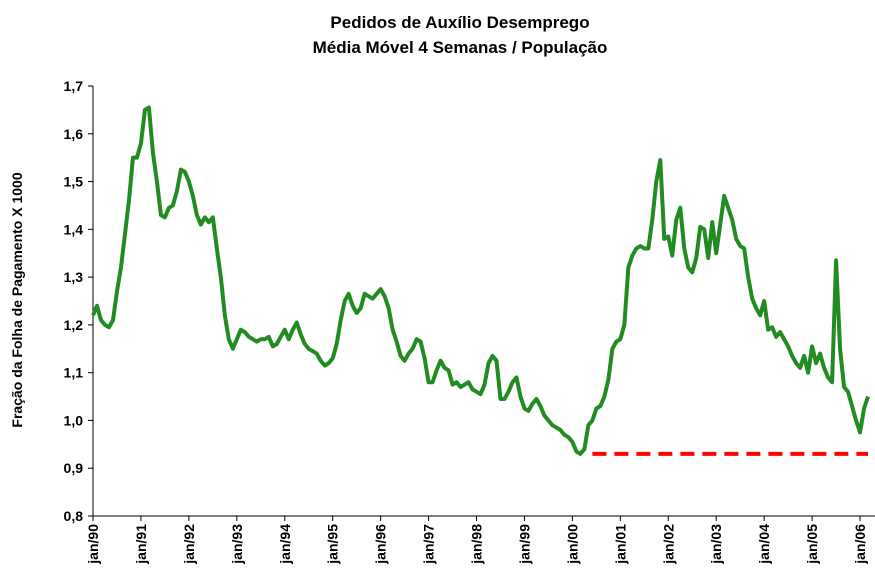  Describe the element at coordinates (716, 544) in the screenshot. I see `x-tick-label: jan/03` at that location.